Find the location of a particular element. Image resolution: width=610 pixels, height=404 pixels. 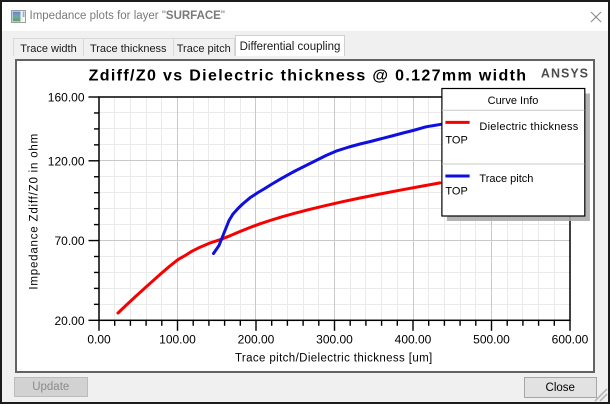

svg-text: 600.00 is located at coordinates (570, 340).